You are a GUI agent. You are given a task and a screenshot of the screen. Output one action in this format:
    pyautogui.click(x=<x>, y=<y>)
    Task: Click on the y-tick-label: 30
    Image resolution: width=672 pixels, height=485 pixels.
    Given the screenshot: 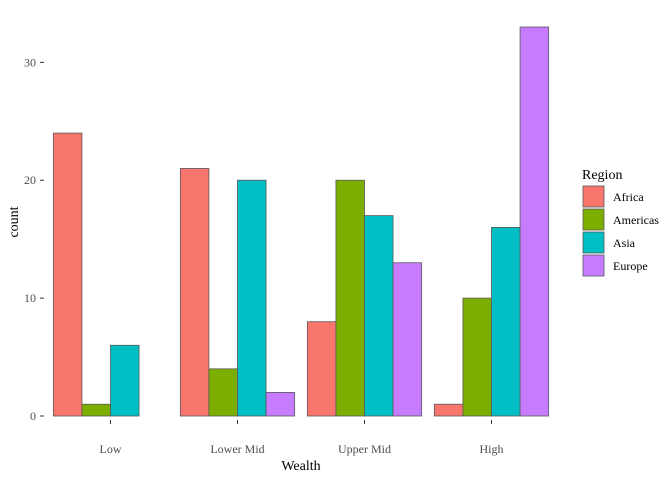 What is the action you would take?
    pyautogui.click(x=30, y=62)
    